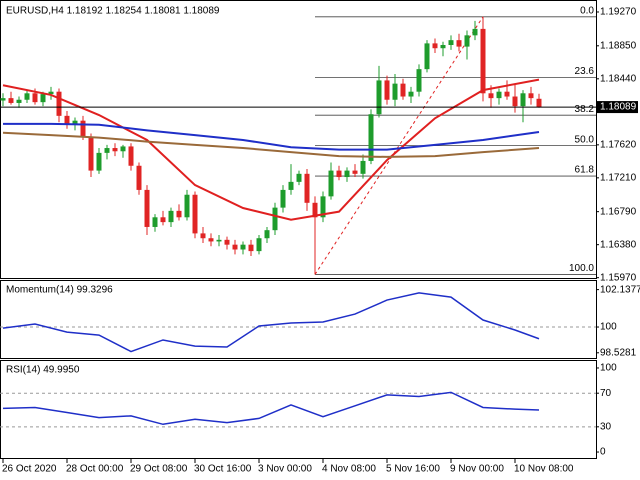 Image resolution: width=640 pixels, height=480 pixels. I want to click on y-tick-label: 1.19270, so click(618, 12).